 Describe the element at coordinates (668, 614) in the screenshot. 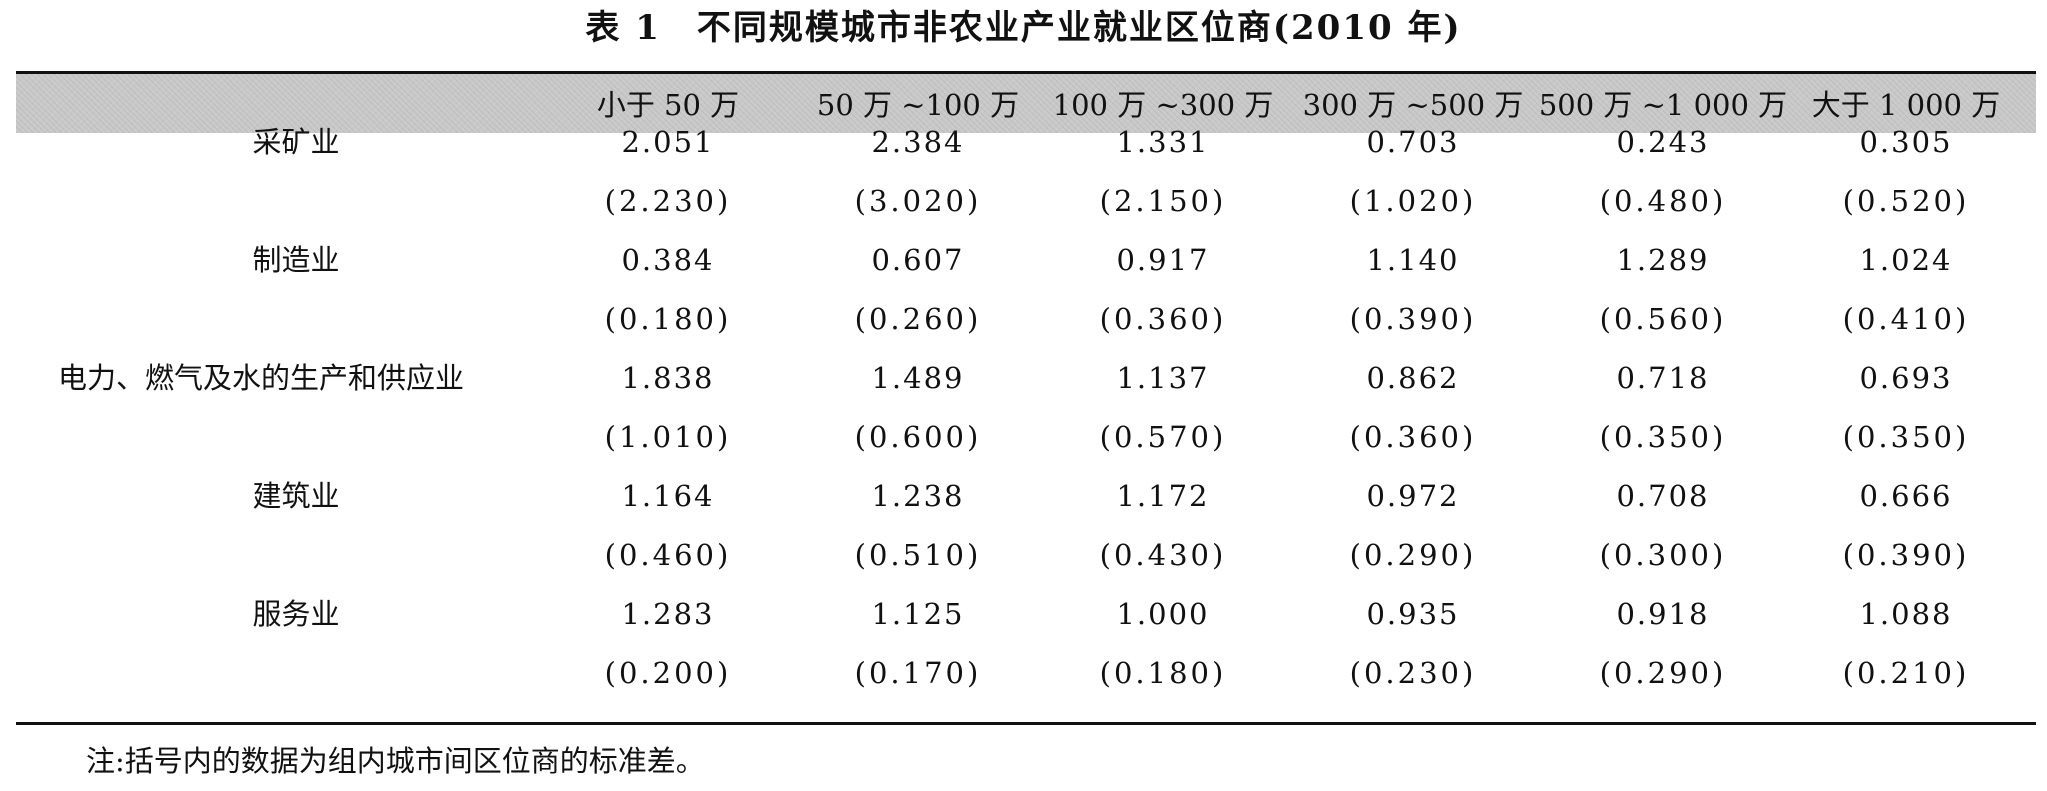

I see `value-cell: 1.283` at that location.